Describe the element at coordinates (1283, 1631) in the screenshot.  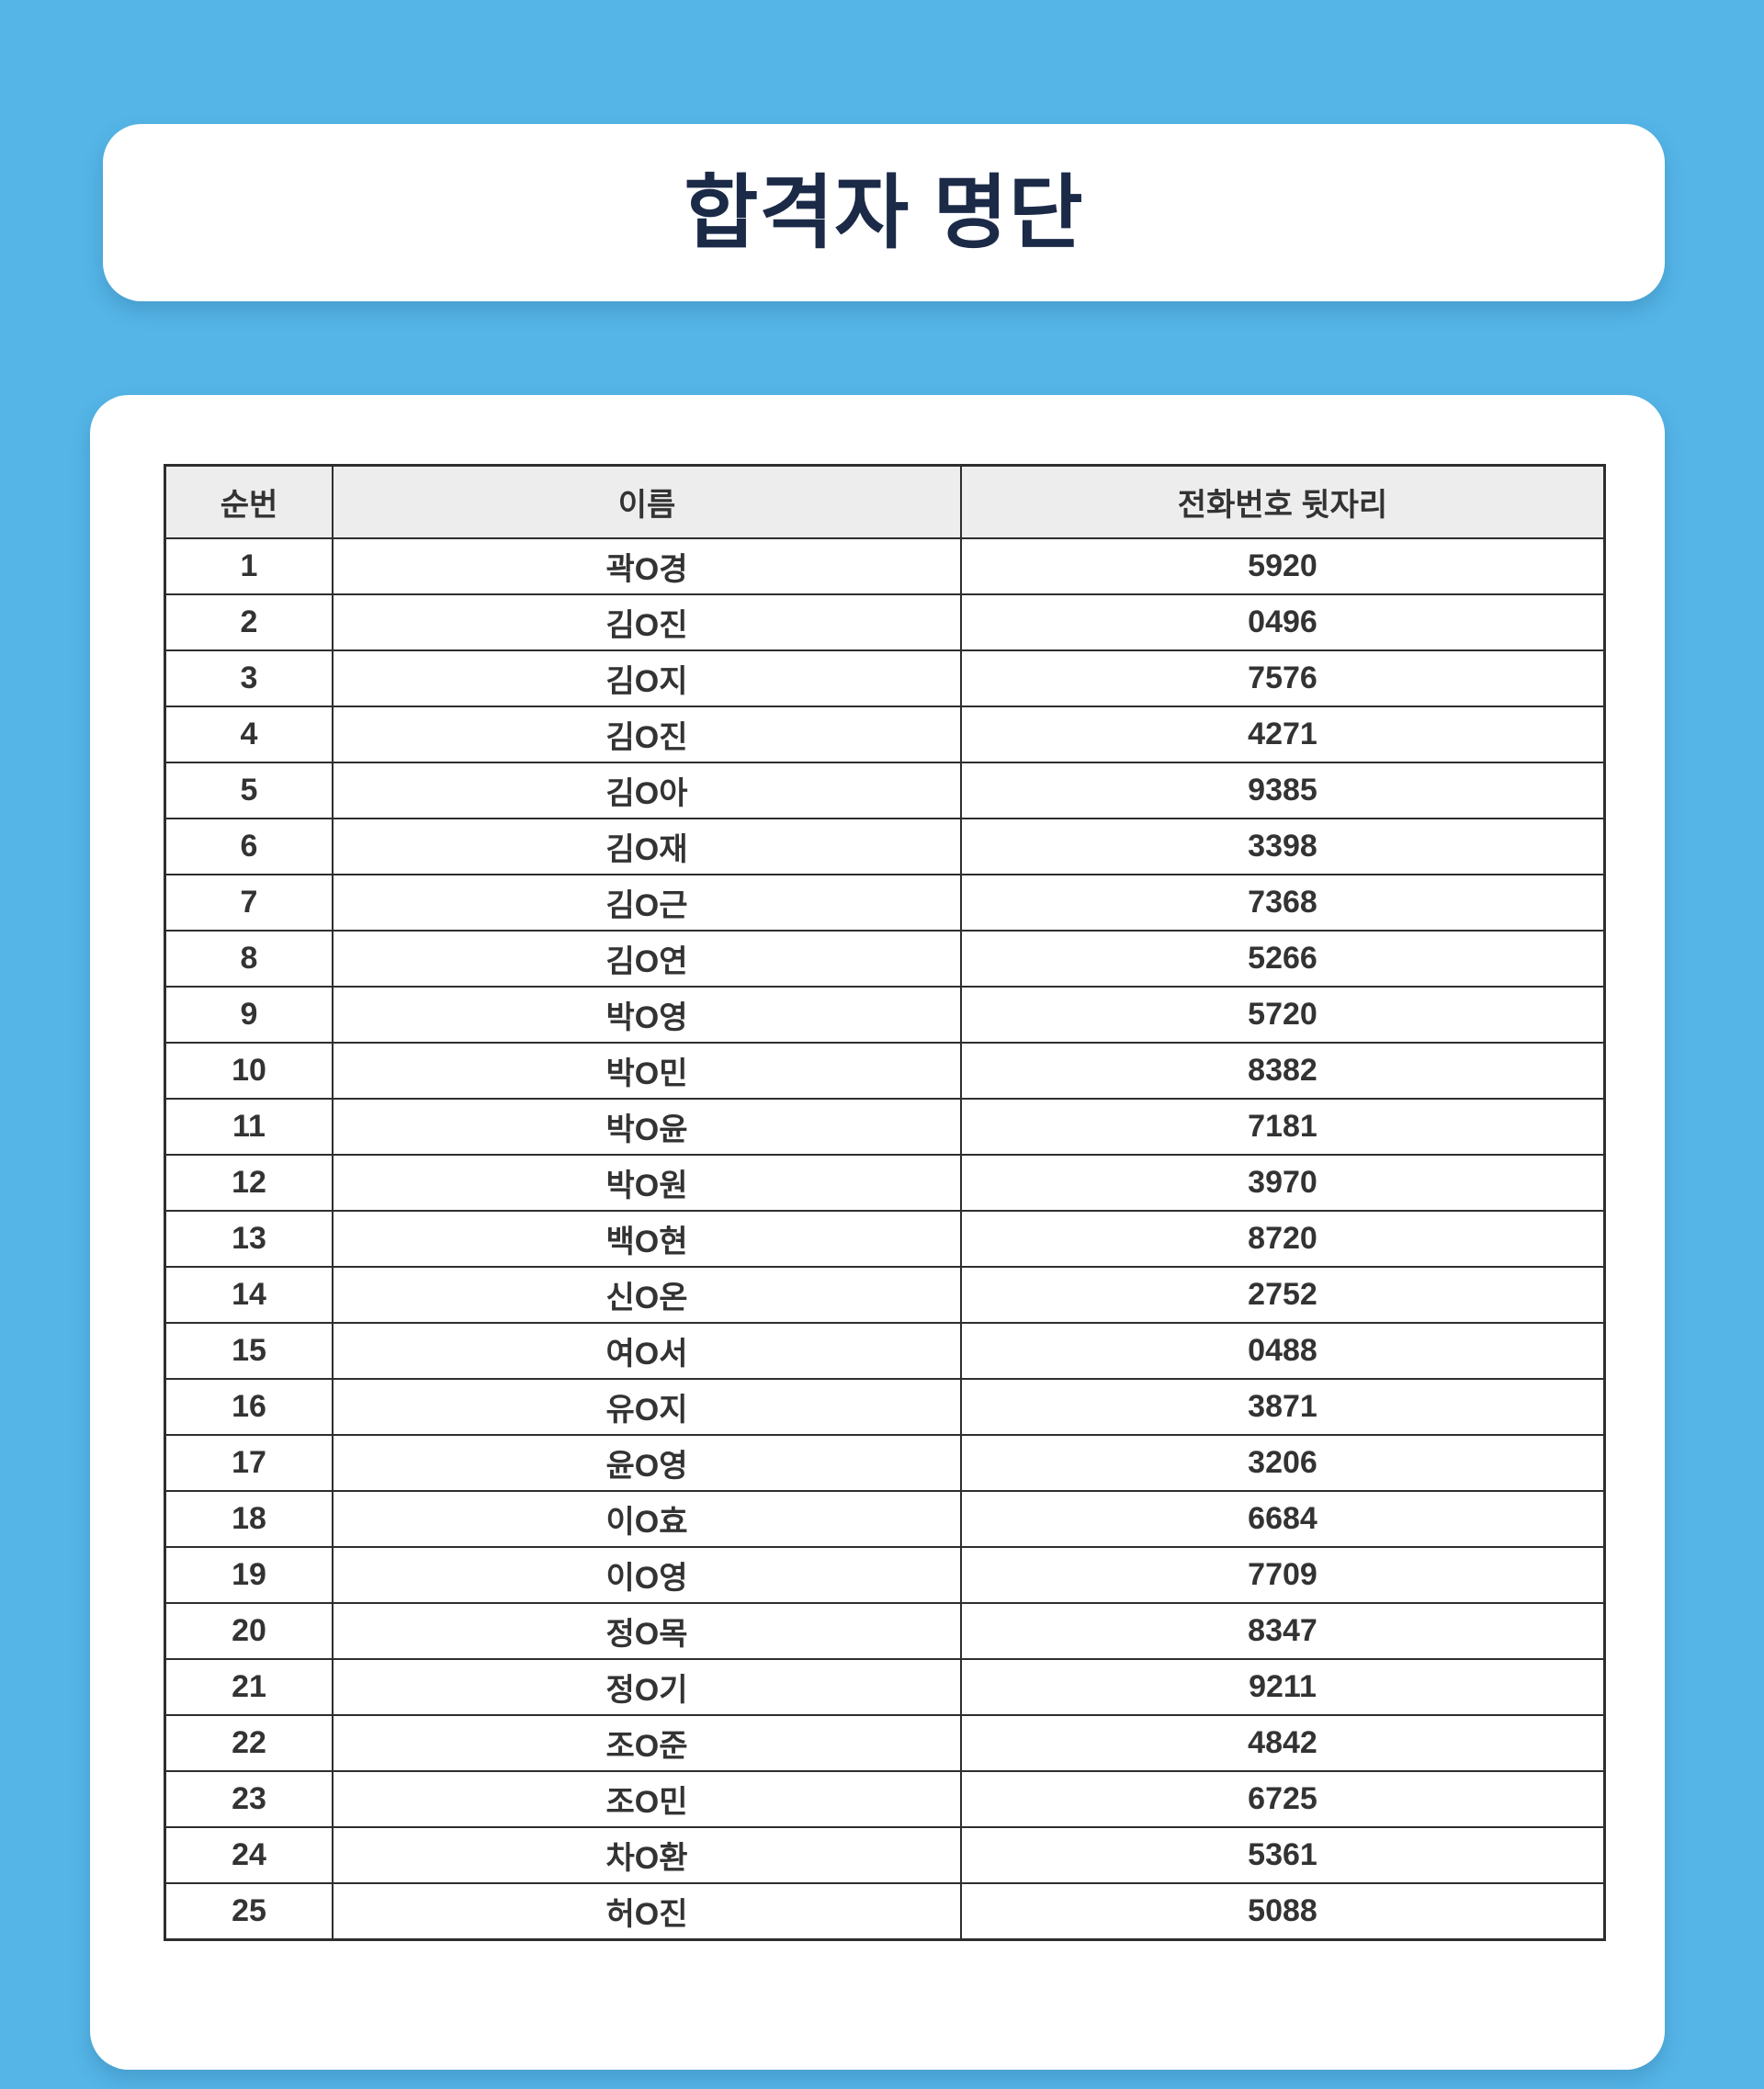
I see `phone-cell: 8347` at that location.